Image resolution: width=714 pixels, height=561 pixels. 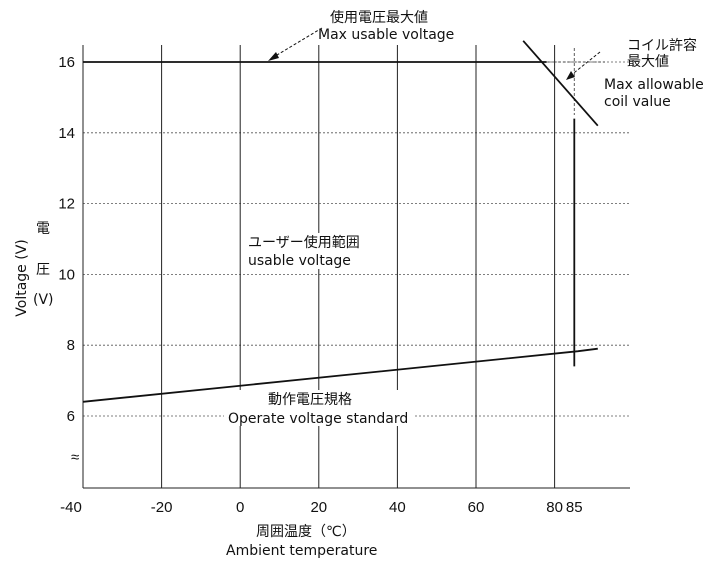 What do you see at coordinates (66, 62) in the screenshot?
I see `y-tick-label: 16` at bounding box center [66, 62].